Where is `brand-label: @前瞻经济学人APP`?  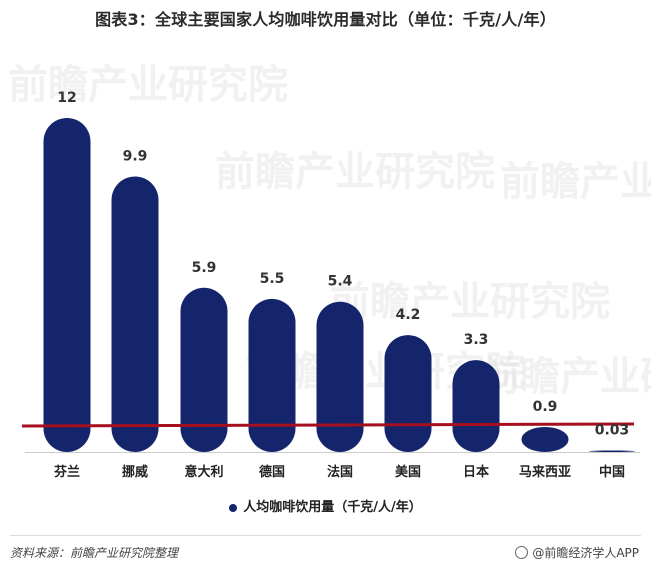
brand-label: @前瞻经济学人APP is located at coordinates (585, 553).